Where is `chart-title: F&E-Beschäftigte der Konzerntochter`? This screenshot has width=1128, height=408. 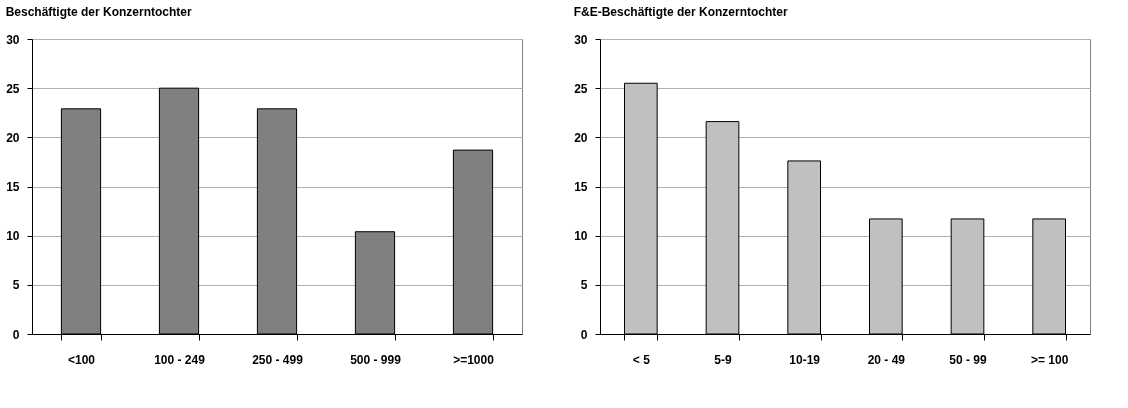
chart-title: F&E-Beschäftigte der Konzerntochter is located at coordinates (681, 12).